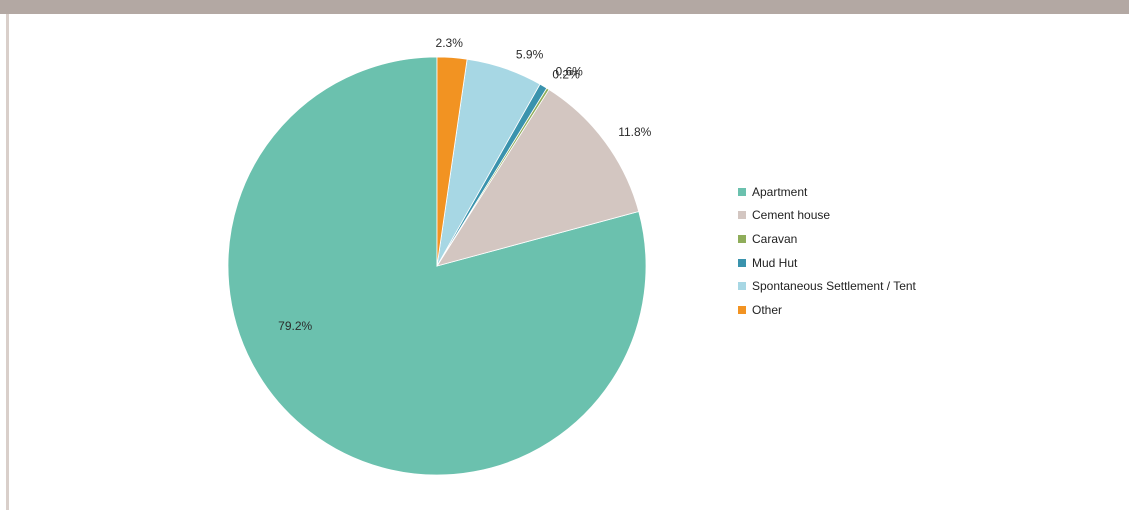  What do you see at coordinates (827, 263) in the screenshot?
I see `legend-item: Mud Hut` at bounding box center [827, 263].